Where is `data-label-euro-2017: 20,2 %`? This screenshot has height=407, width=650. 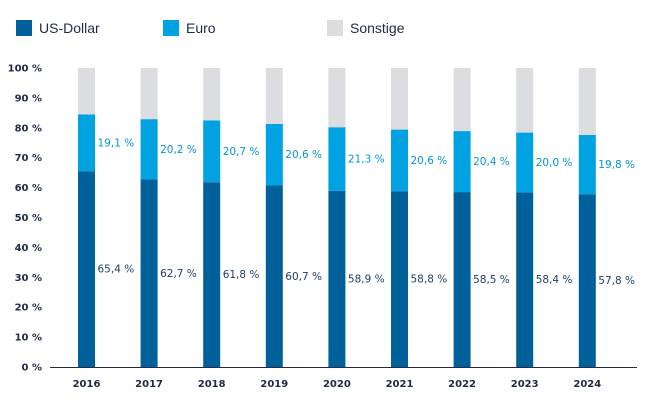
data-label-euro-2017: 20,2 % is located at coordinates (178, 150).